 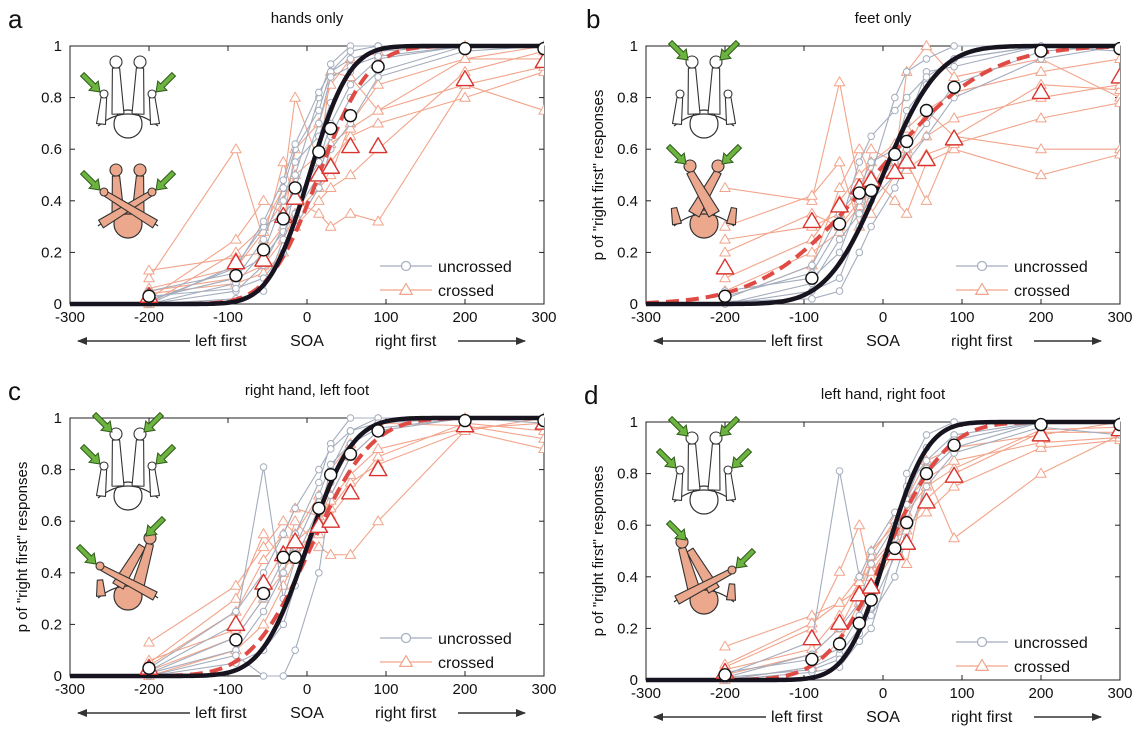 I want to click on icon-top-a-left-foot-icon, so click(x=116, y=62).